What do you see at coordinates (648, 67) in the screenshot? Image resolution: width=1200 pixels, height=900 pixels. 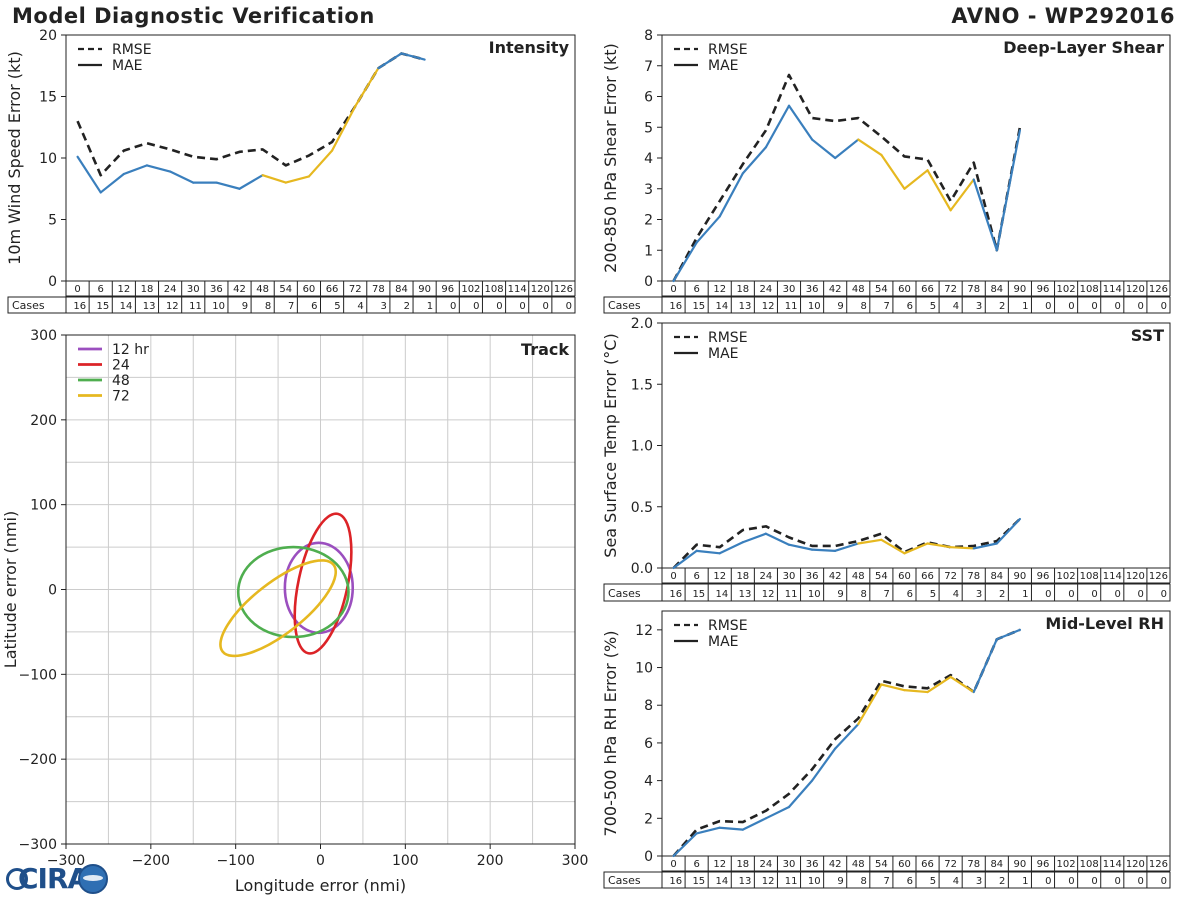 I see `shear-ytick-label: 7` at bounding box center [648, 67].